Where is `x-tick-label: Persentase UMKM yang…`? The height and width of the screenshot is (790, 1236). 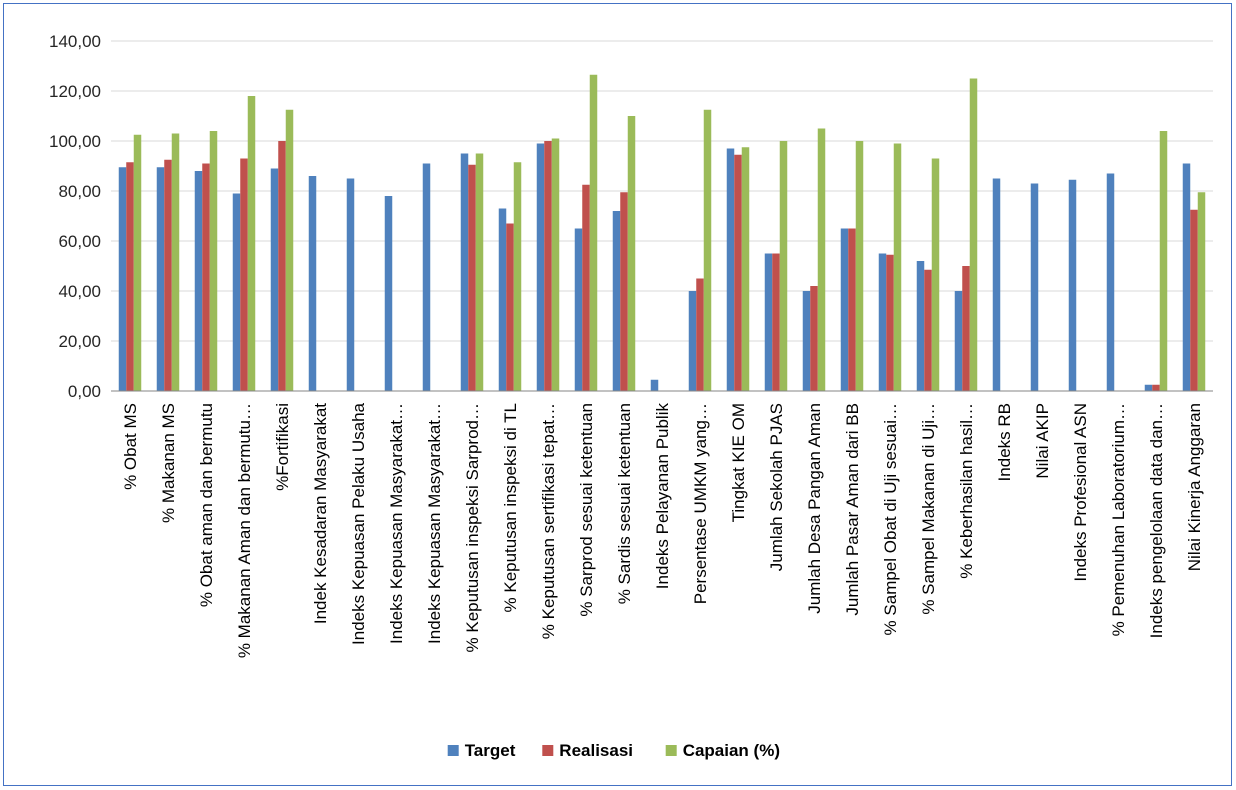 x-tick-label: Persentase UMKM yang… is located at coordinates (700, 503).